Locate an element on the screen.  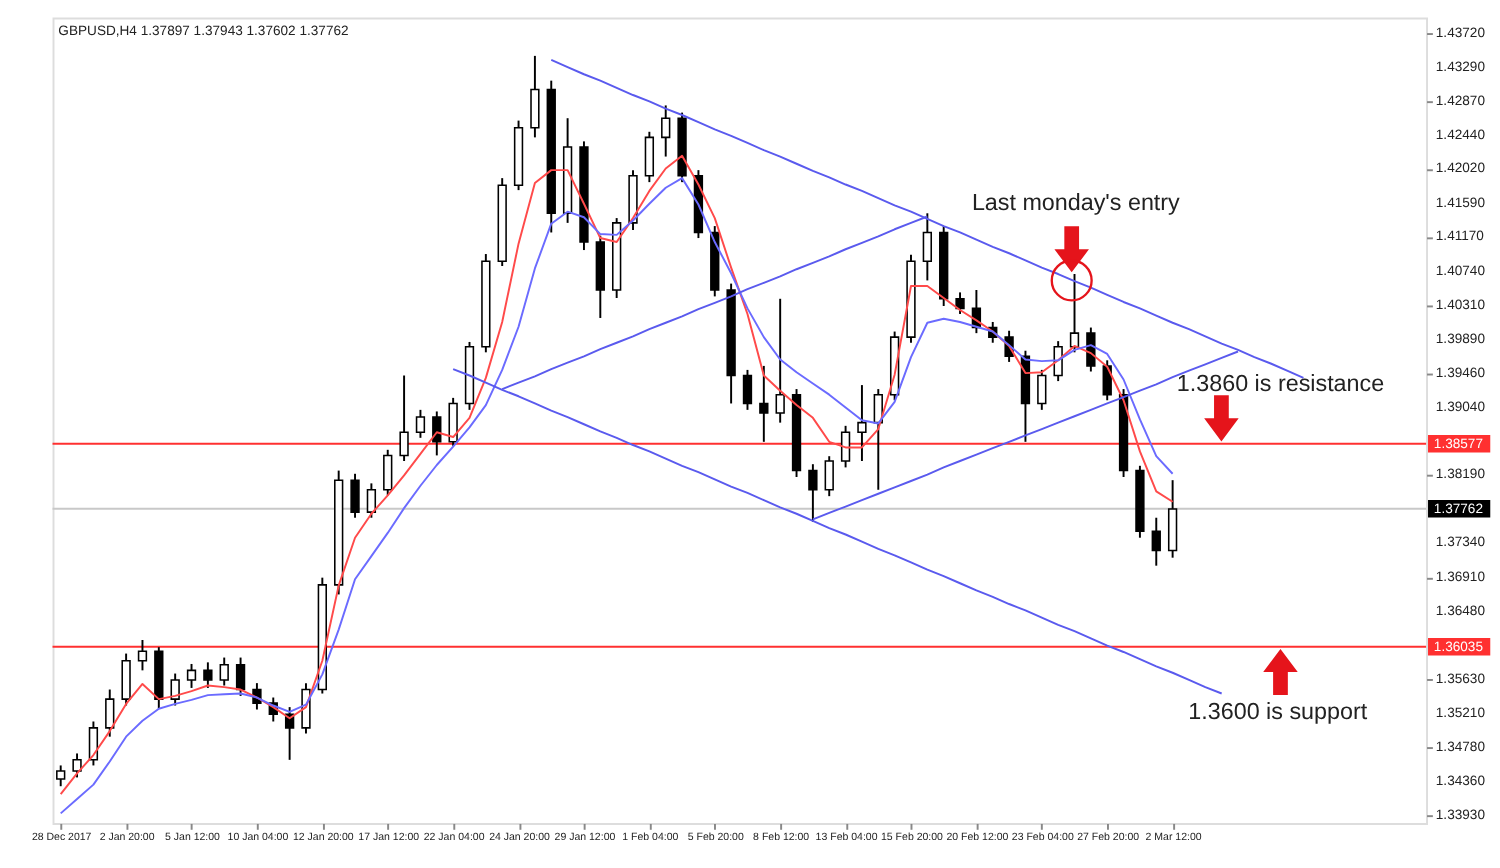
annotation: 1.3600 is support is located at coordinates (1278, 711).